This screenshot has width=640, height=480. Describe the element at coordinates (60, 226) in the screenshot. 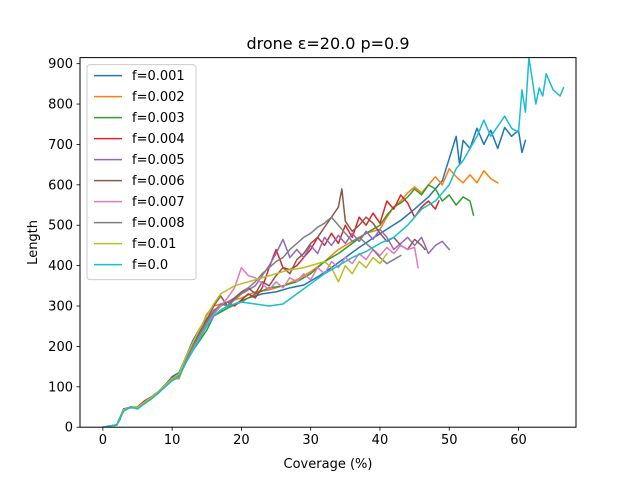

I see `y-tick-label: 500` at that location.